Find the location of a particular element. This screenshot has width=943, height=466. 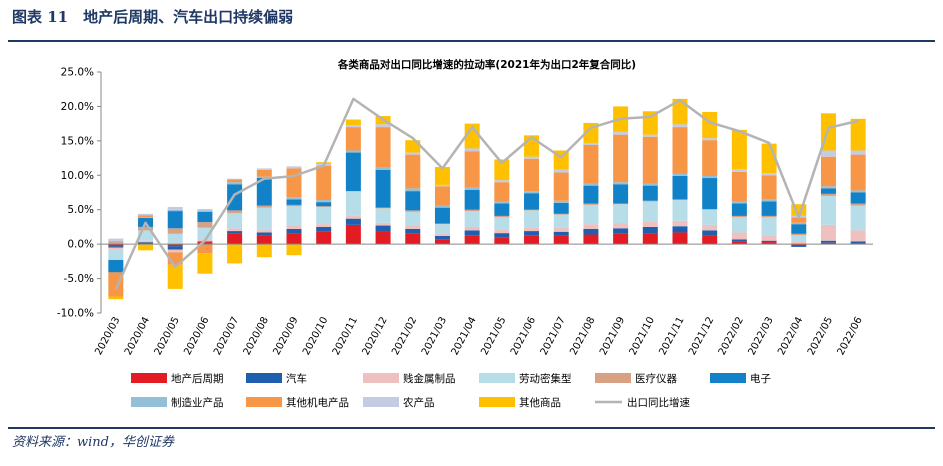

x-tick-label: 2021/03 is located at coordinates (434, 336).